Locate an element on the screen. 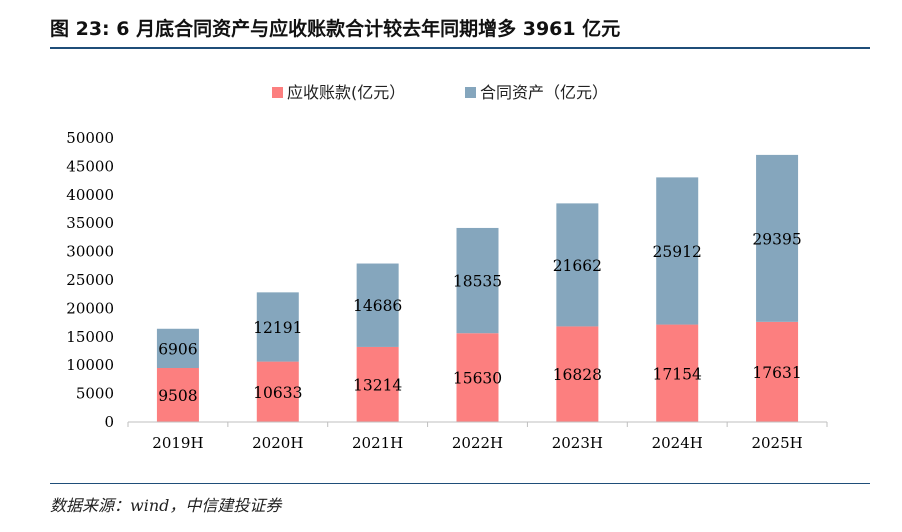  legend-swatch-receivables is located at coordinates (277, 92).